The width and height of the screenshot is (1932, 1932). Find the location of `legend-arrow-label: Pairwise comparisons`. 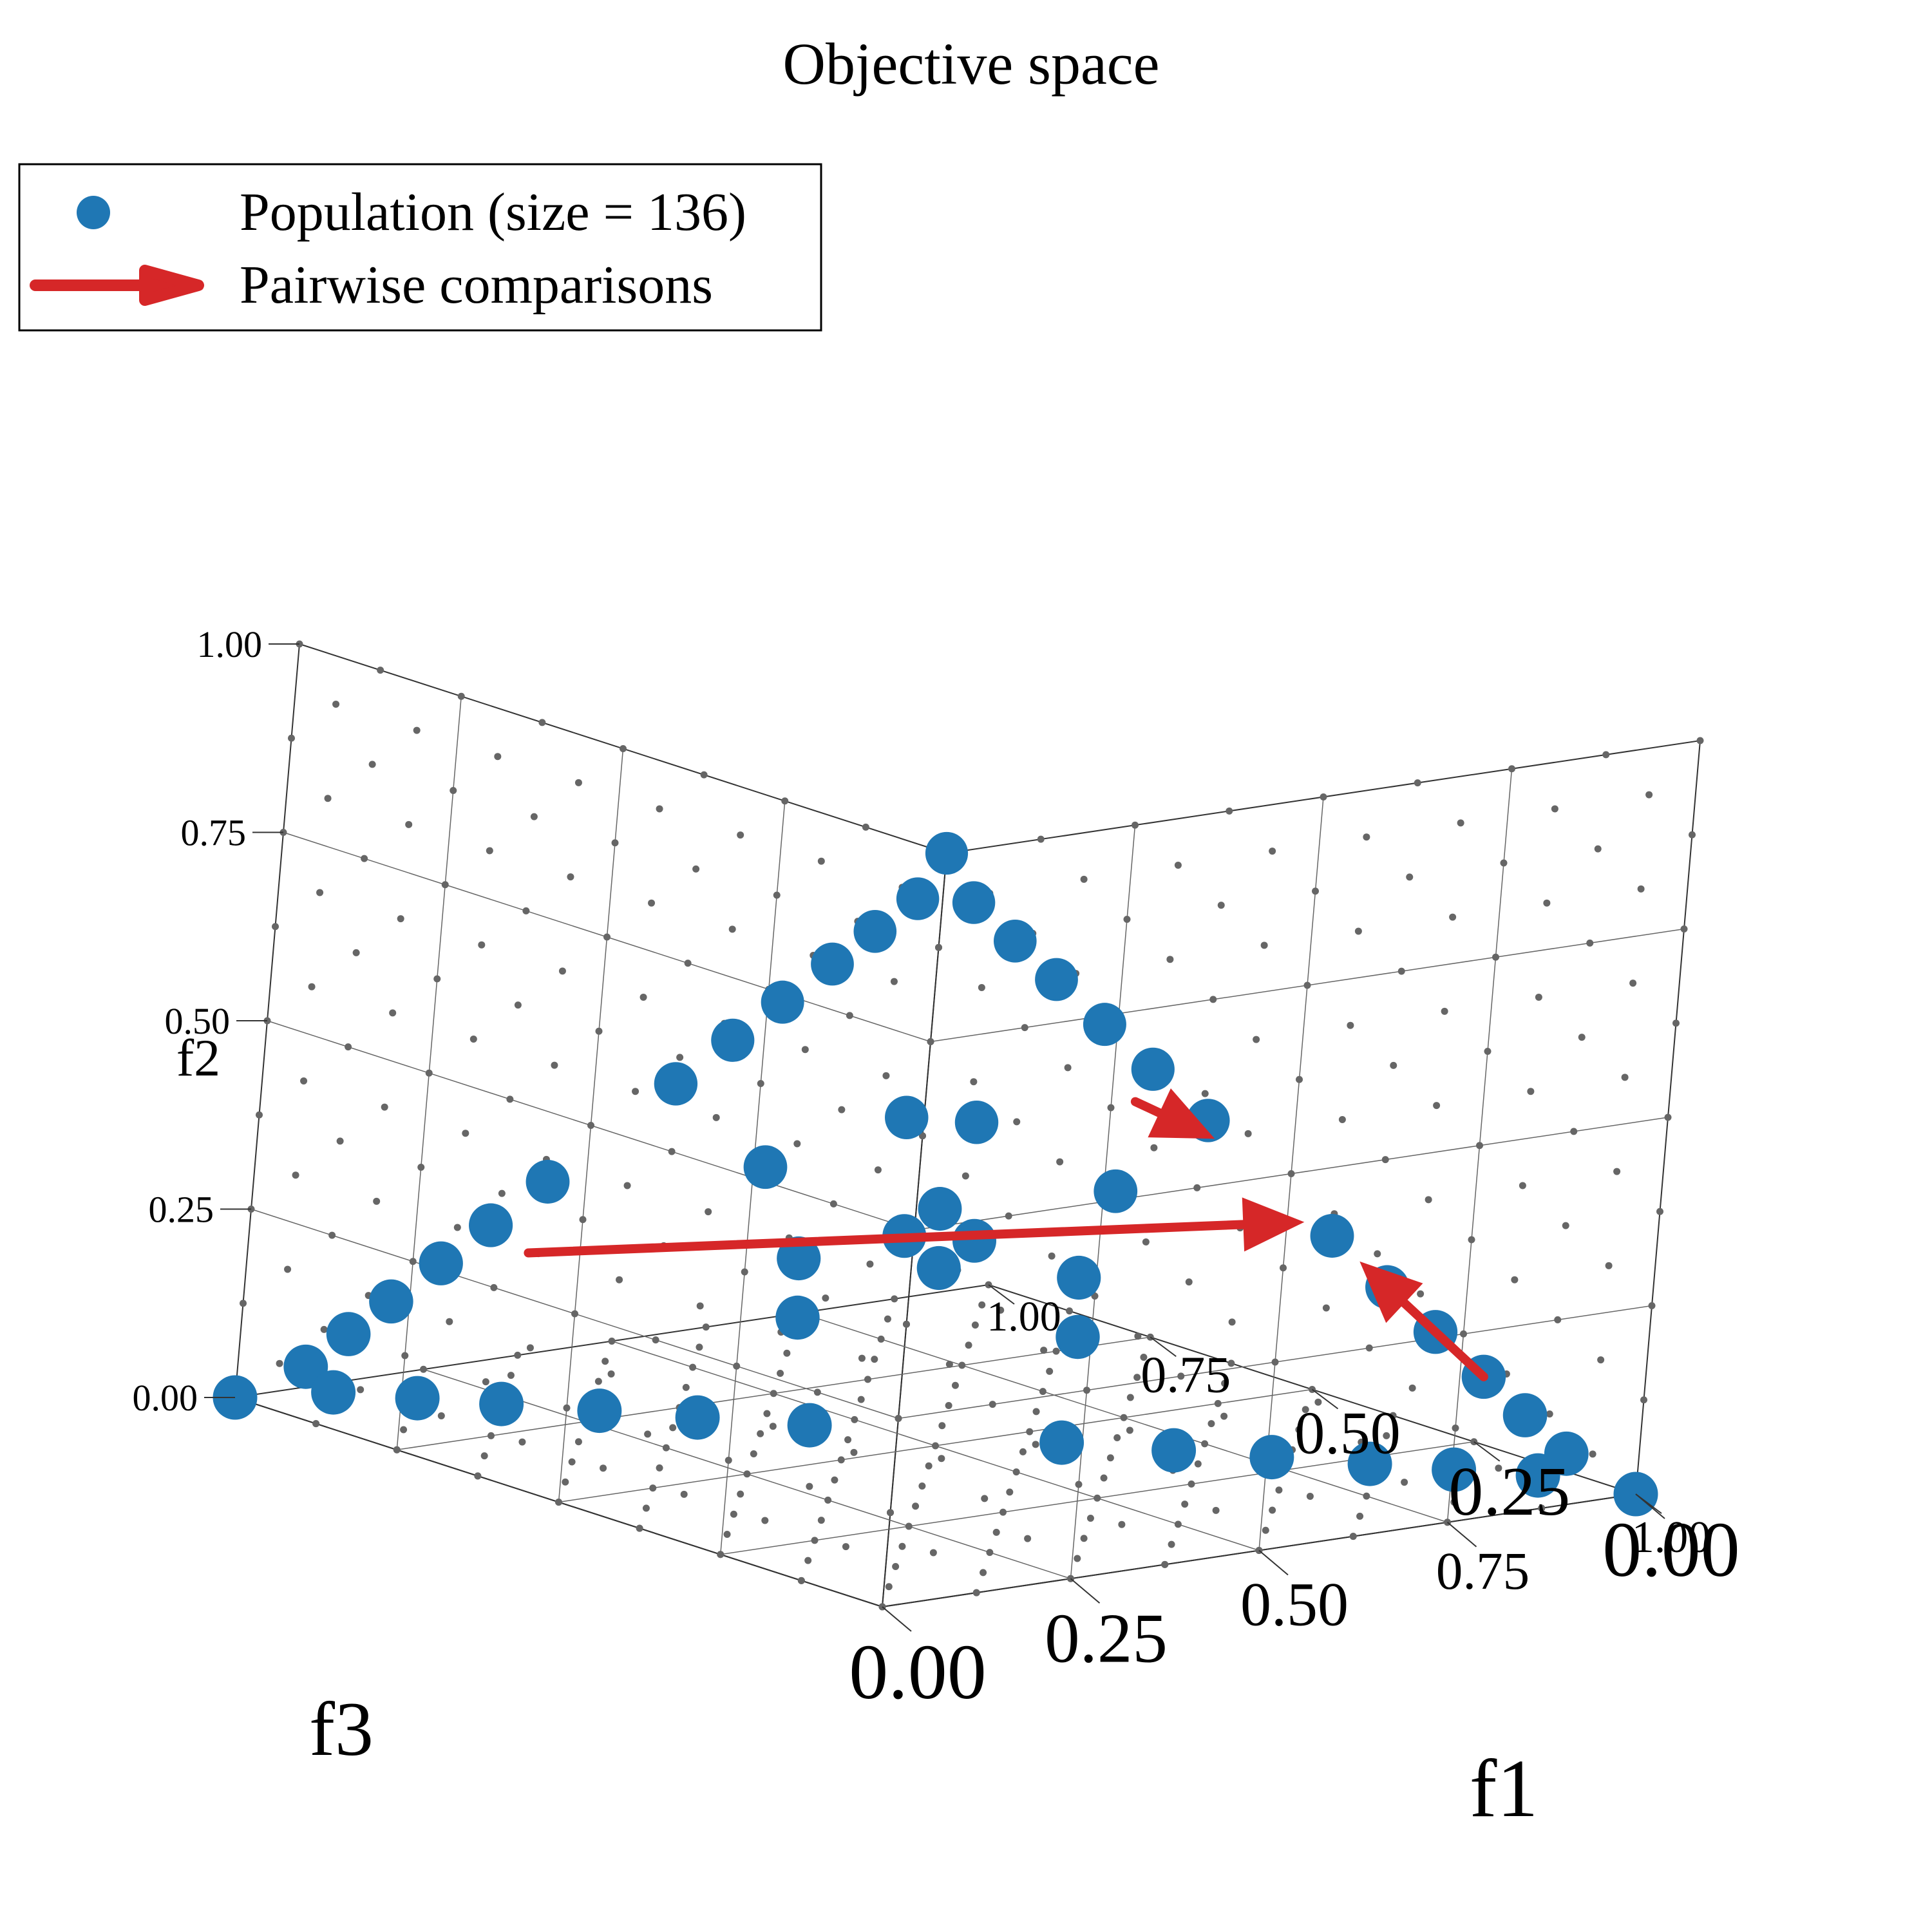

legend-arrow-label: Pairwise comparisons is located at coordinates (477, 285).